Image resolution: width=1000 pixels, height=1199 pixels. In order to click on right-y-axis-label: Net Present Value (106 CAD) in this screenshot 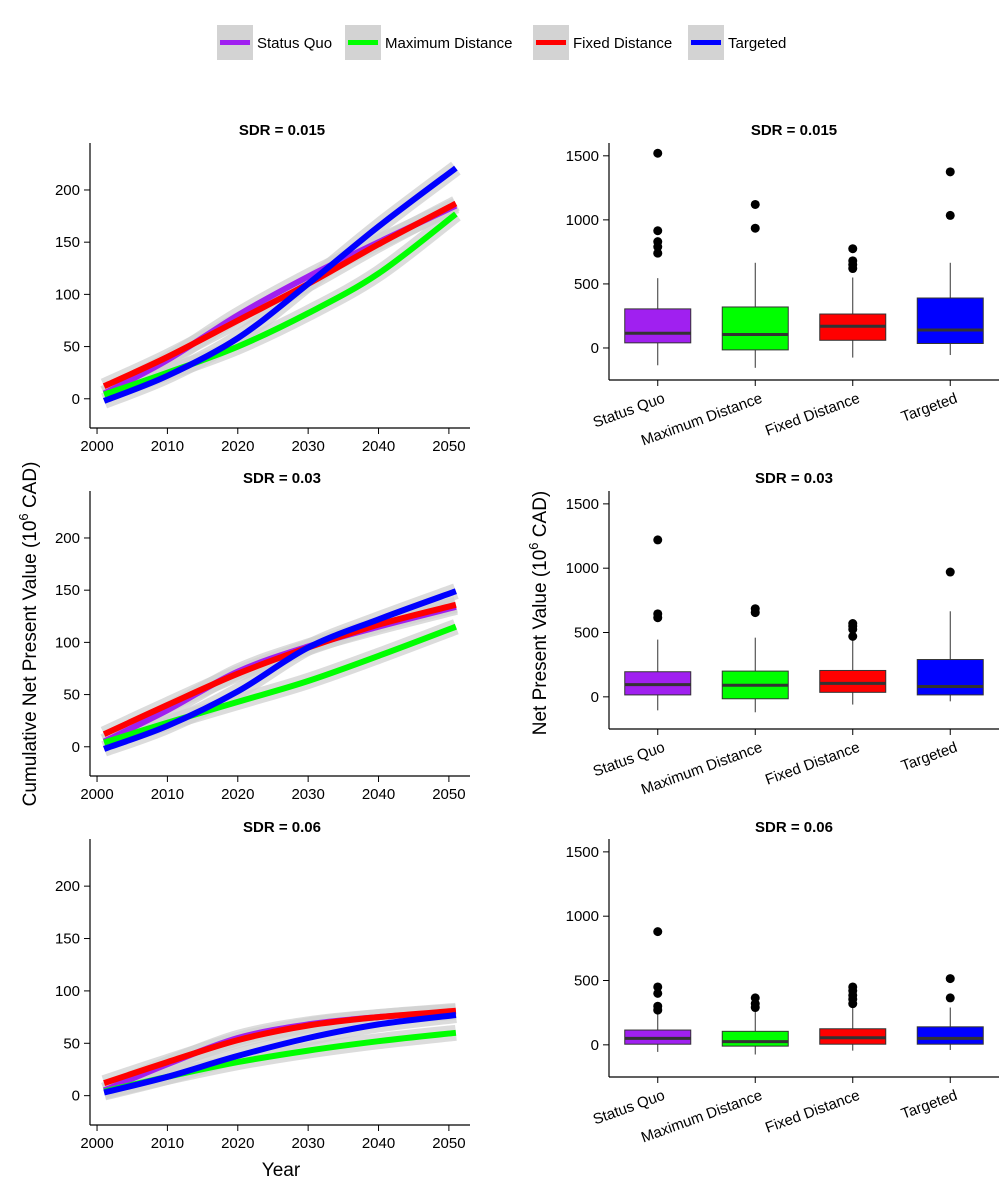, I will do `click(538, 613)`.